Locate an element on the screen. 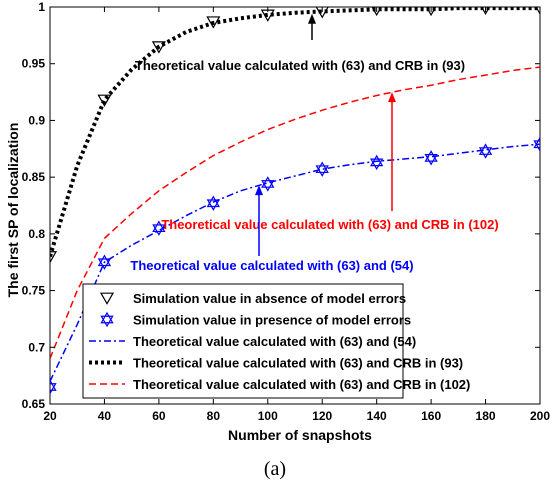 The height and width of the screenshot is (491, 550). panel-label: (a) is located at coordinates (275, 469).